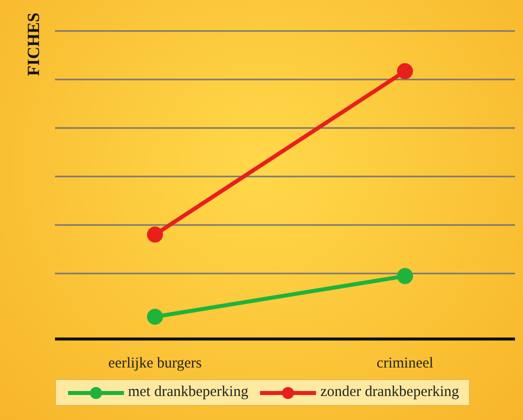 The height and width of the screenshot is (420, 523). I want to click on legend-label: met drankbeperking, so click(187, 392).